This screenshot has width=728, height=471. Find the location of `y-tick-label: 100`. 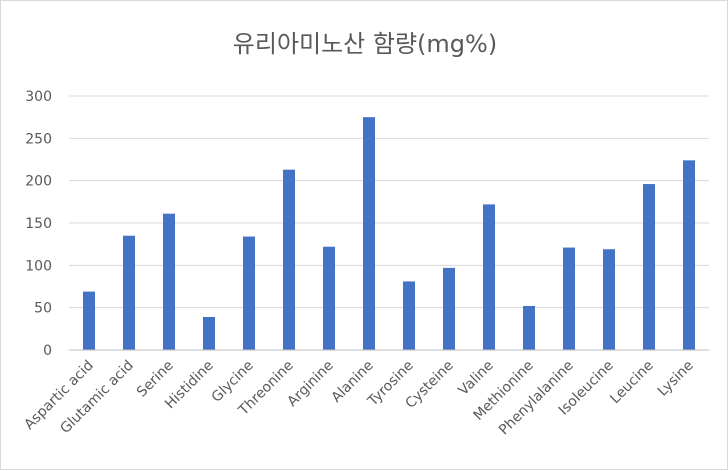

y-tick-label: 100 is located at coordinates (38, 266).